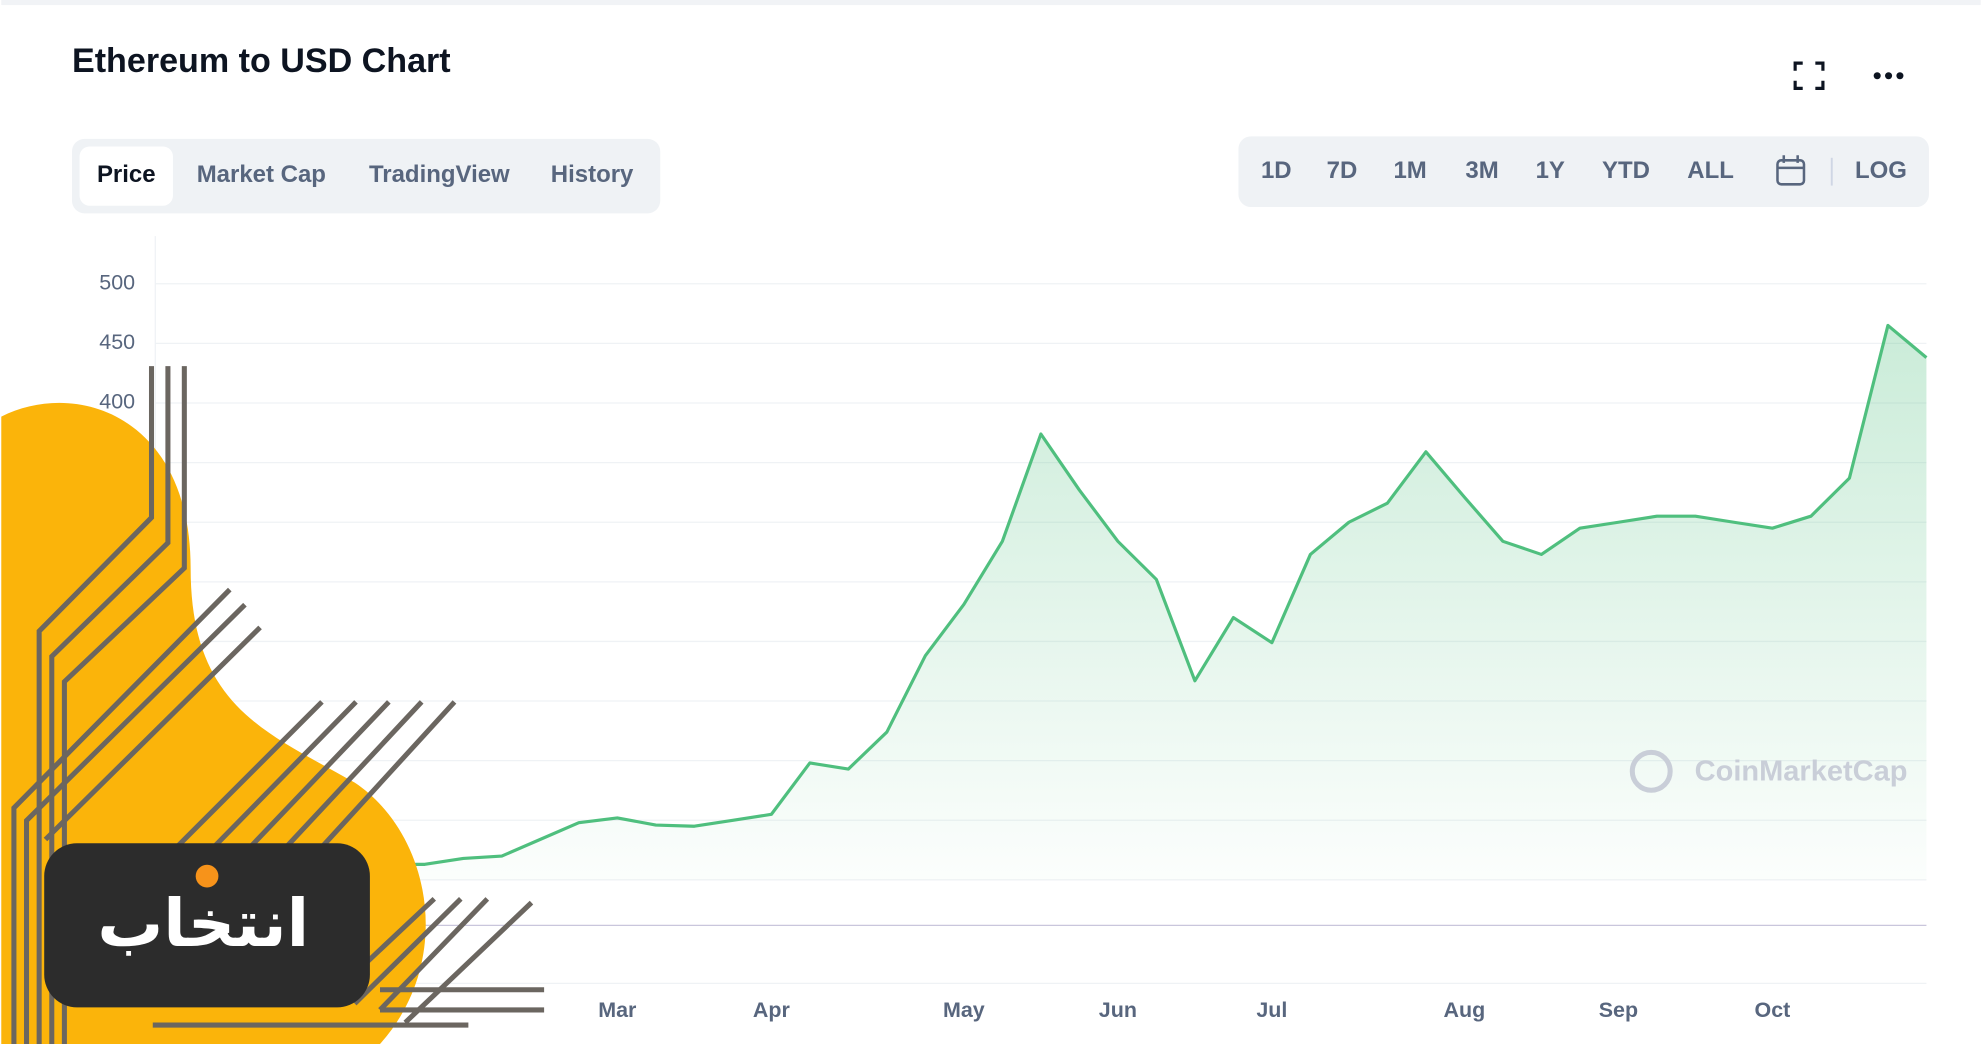 The image size is (1982, 1044). I want to click on x-tick-label: Oct, so click(1773, 1010).